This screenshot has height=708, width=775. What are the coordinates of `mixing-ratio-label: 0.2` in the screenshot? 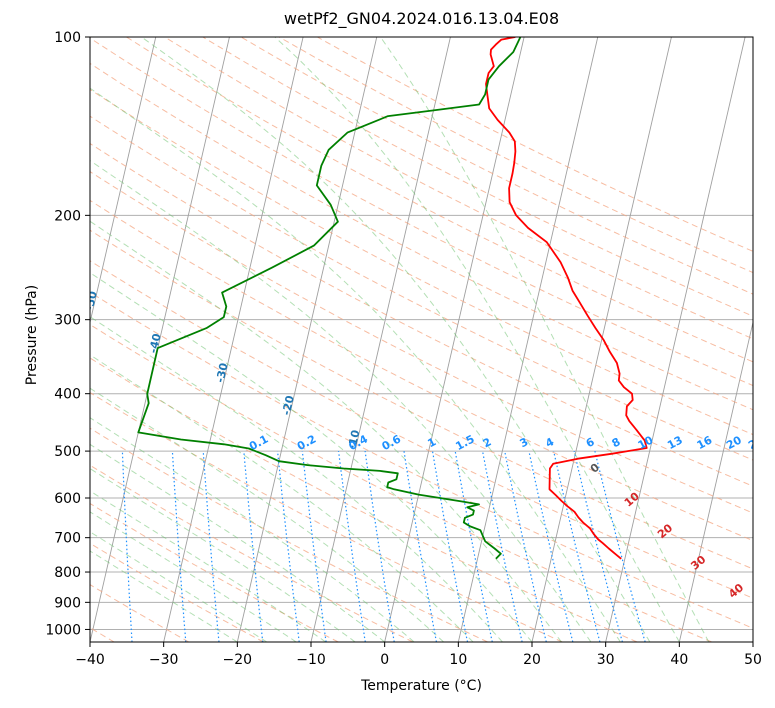 It's located at (306, 442).